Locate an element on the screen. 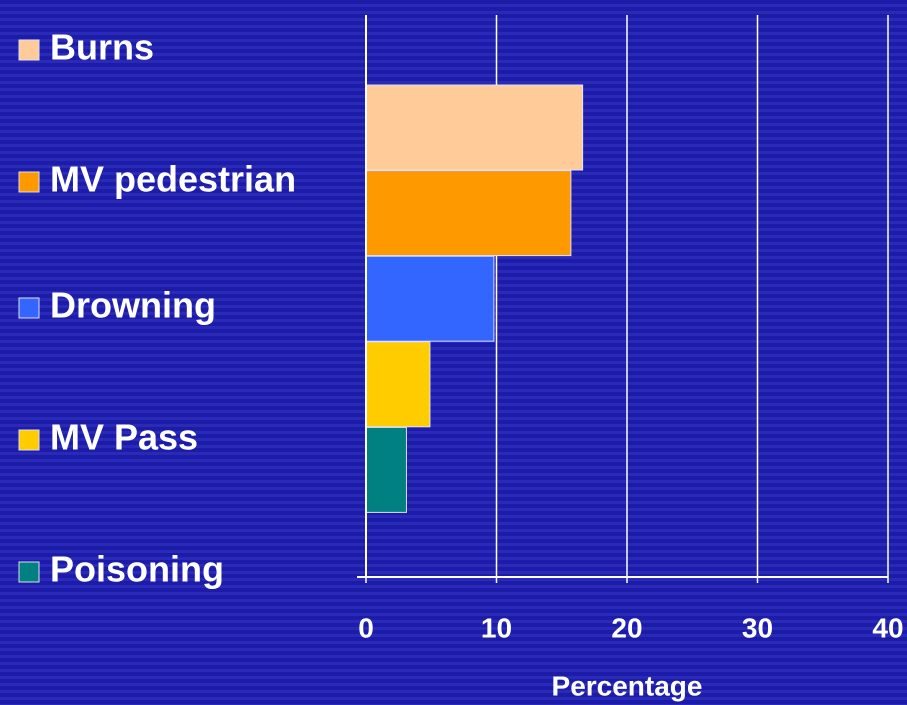 The height and width of the screenshot is (705, 907). legend-label: MV pedestrian is located at coordinates (173, 179).